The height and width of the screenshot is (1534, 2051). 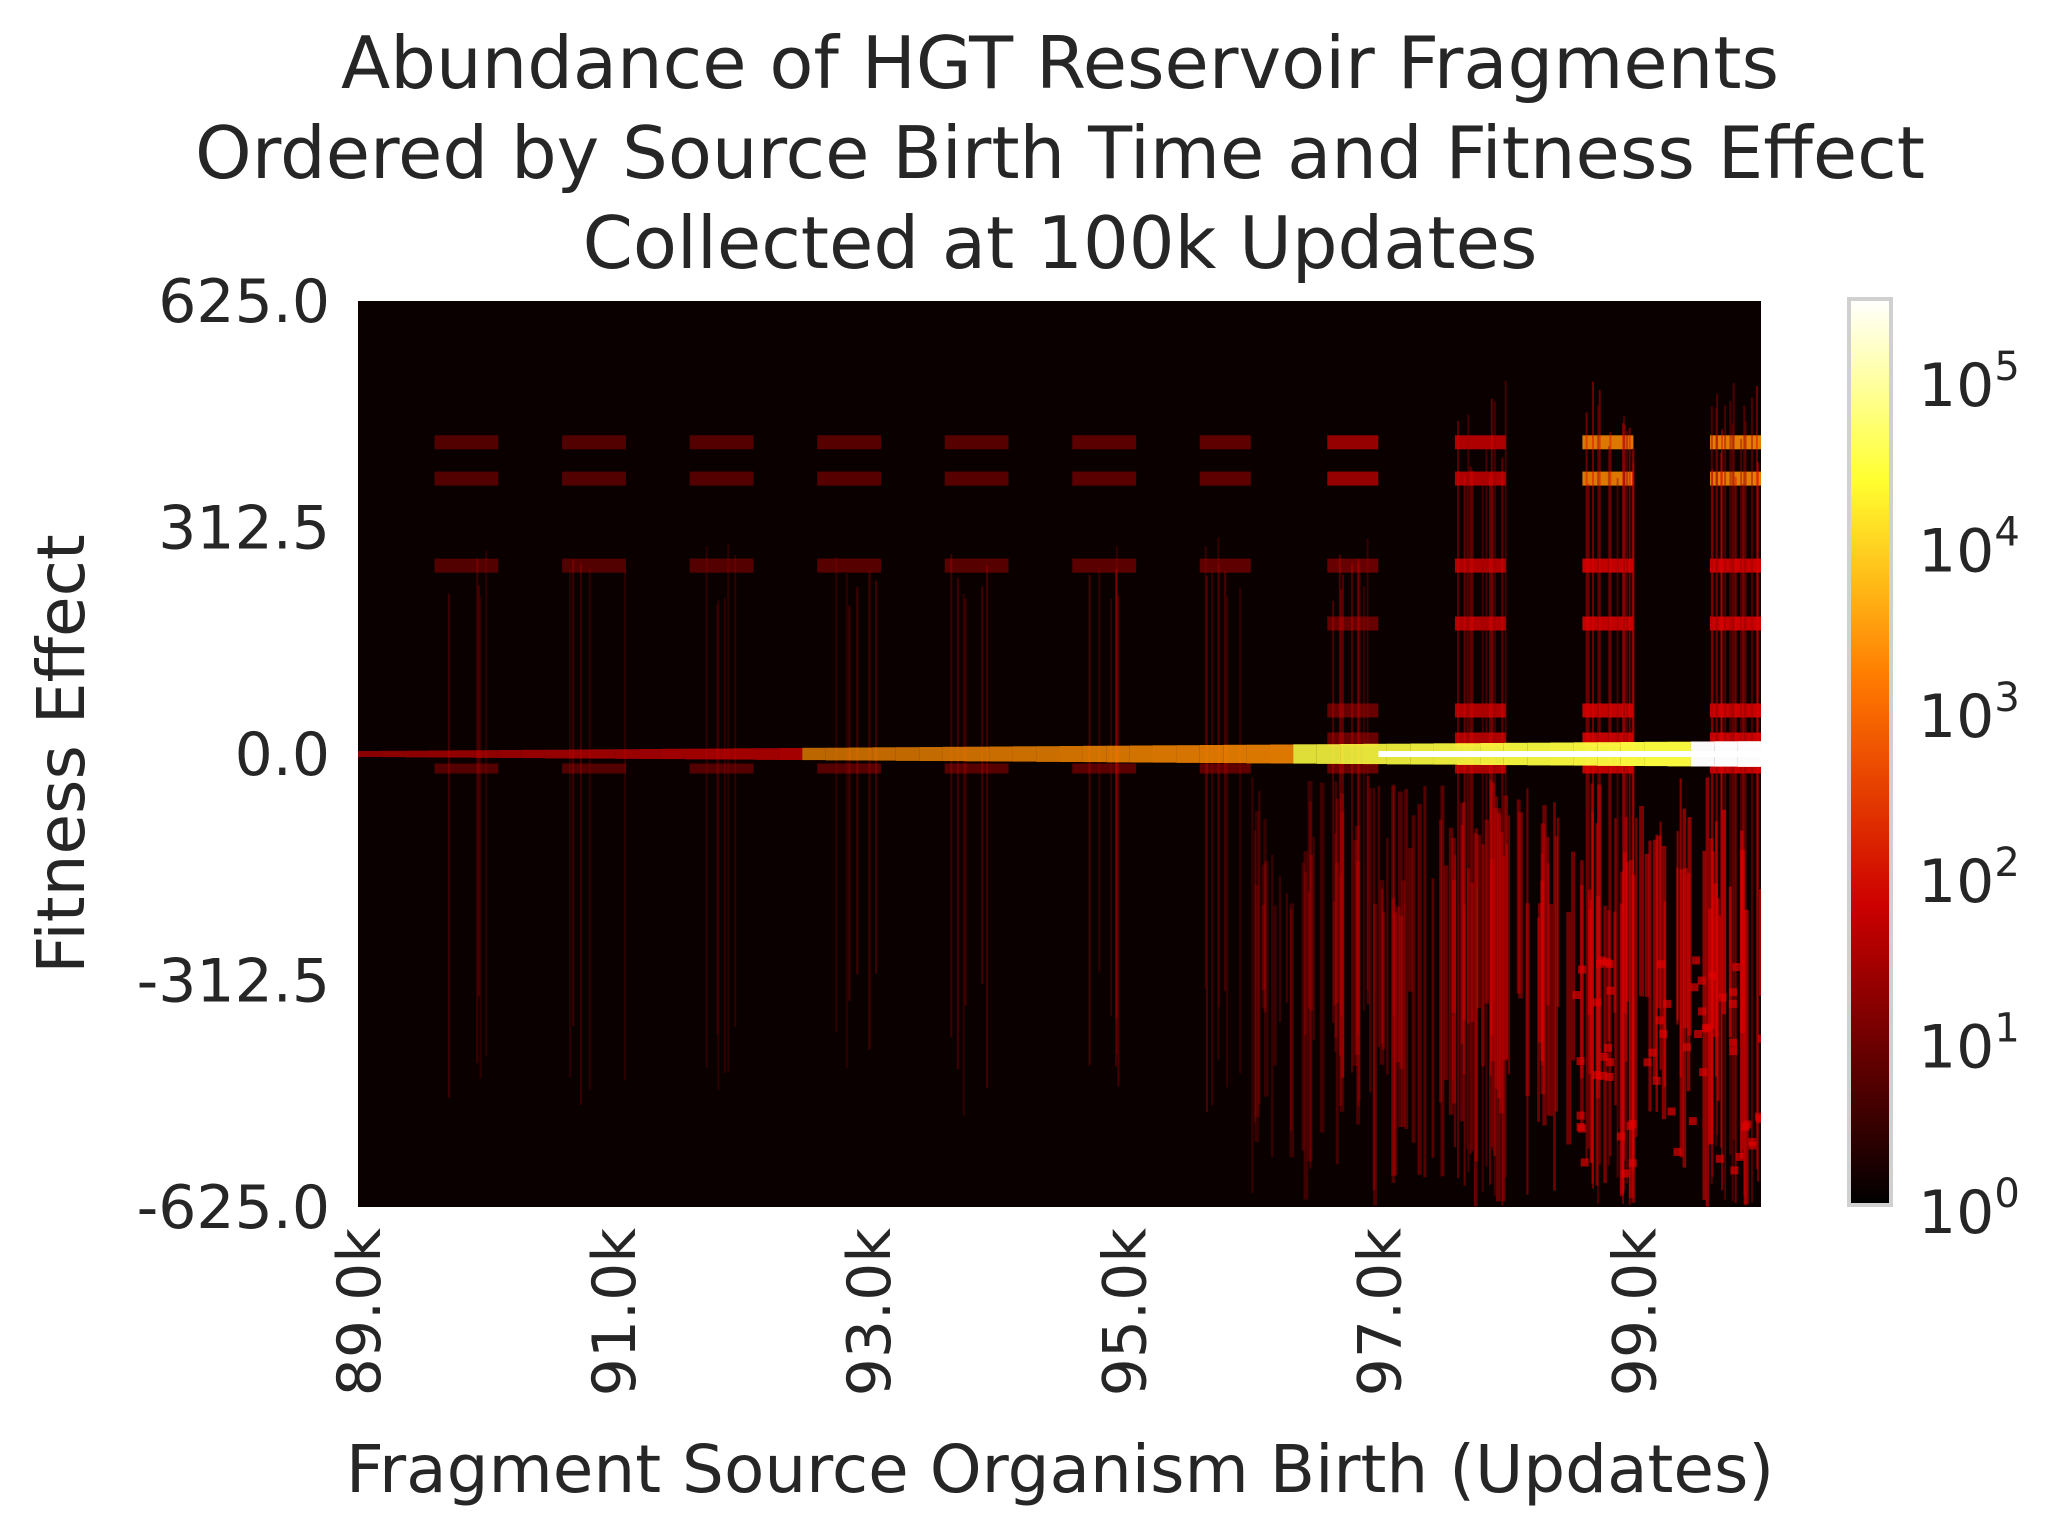 I want to click on x-tick-label: 93.0k, so click(x=870, y=1312).